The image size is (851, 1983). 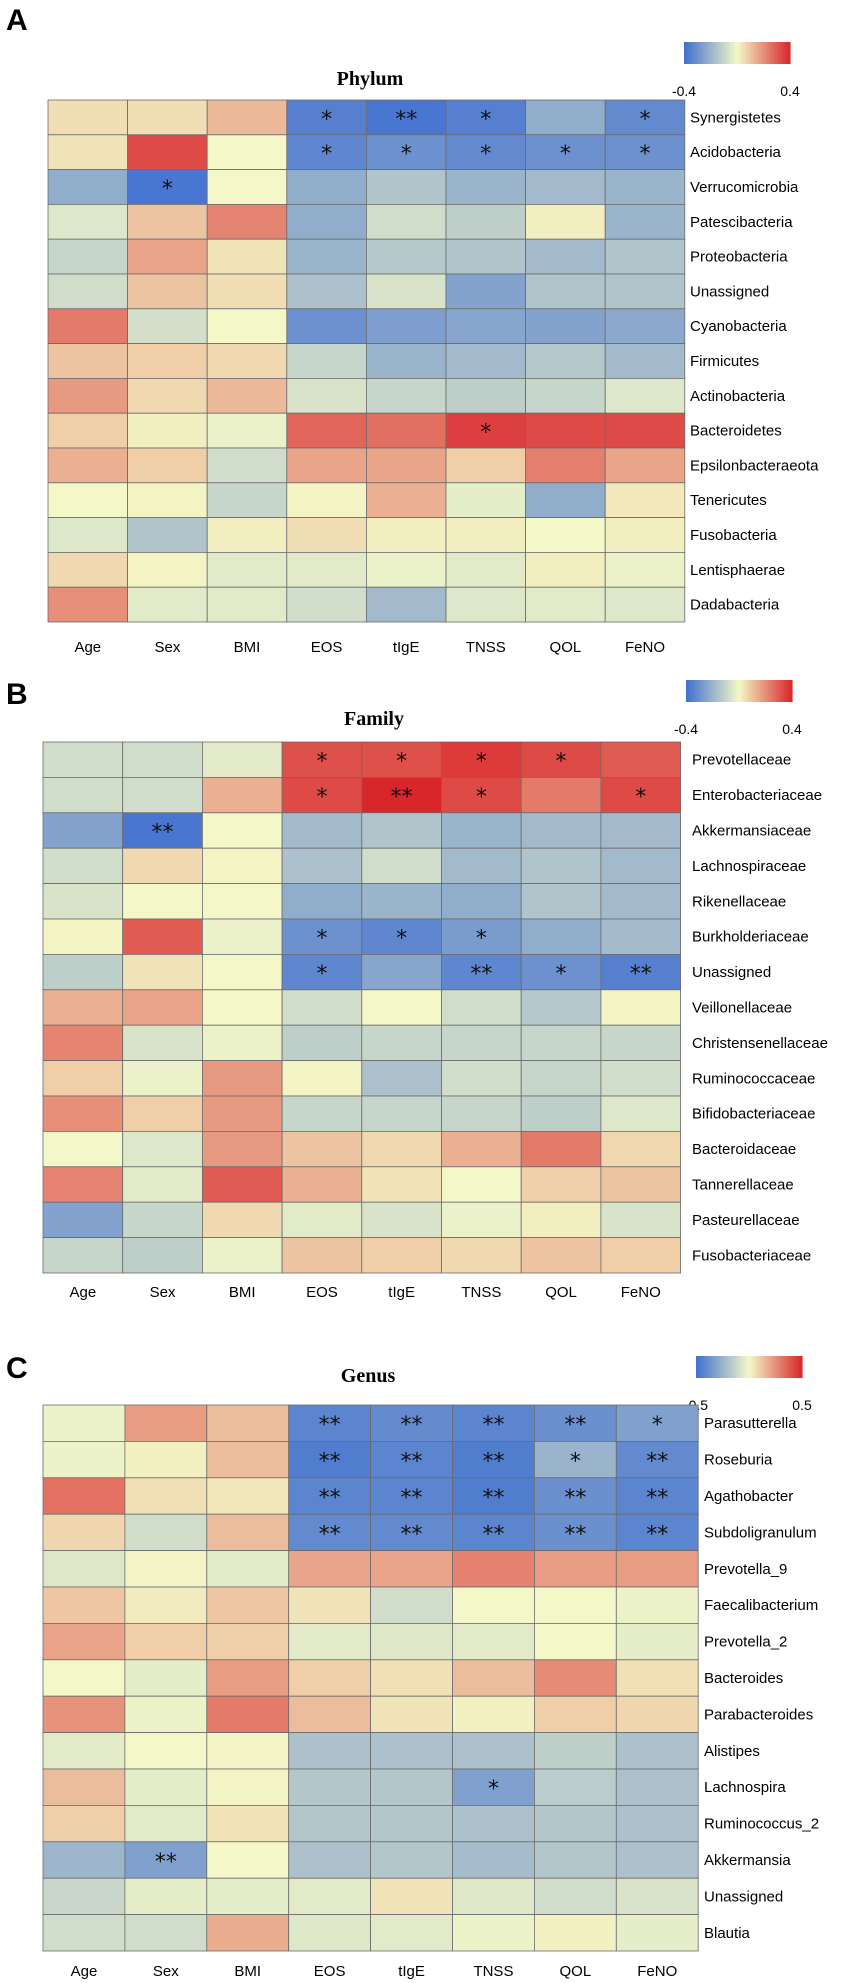 What do you see at coordinates (758, 1714) in the screenshot?
I see `row-label: Parabacteroides` at bounding box center [758, 1714].